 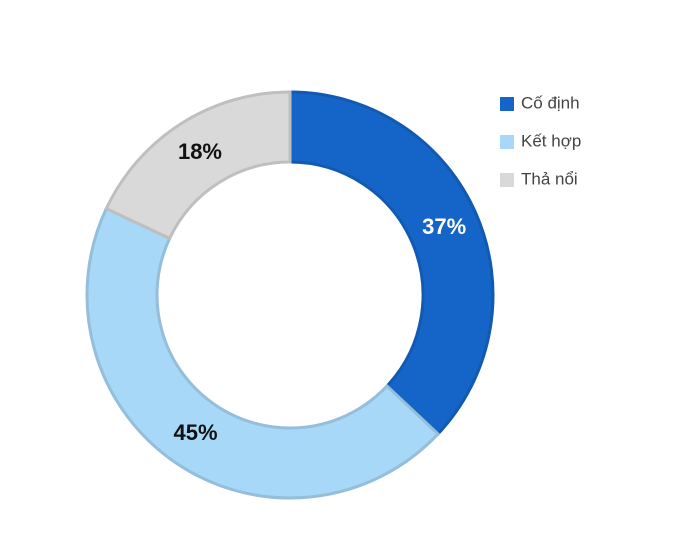 I want to click on legend-label: Kết hợp, so click(x=551, y=140).